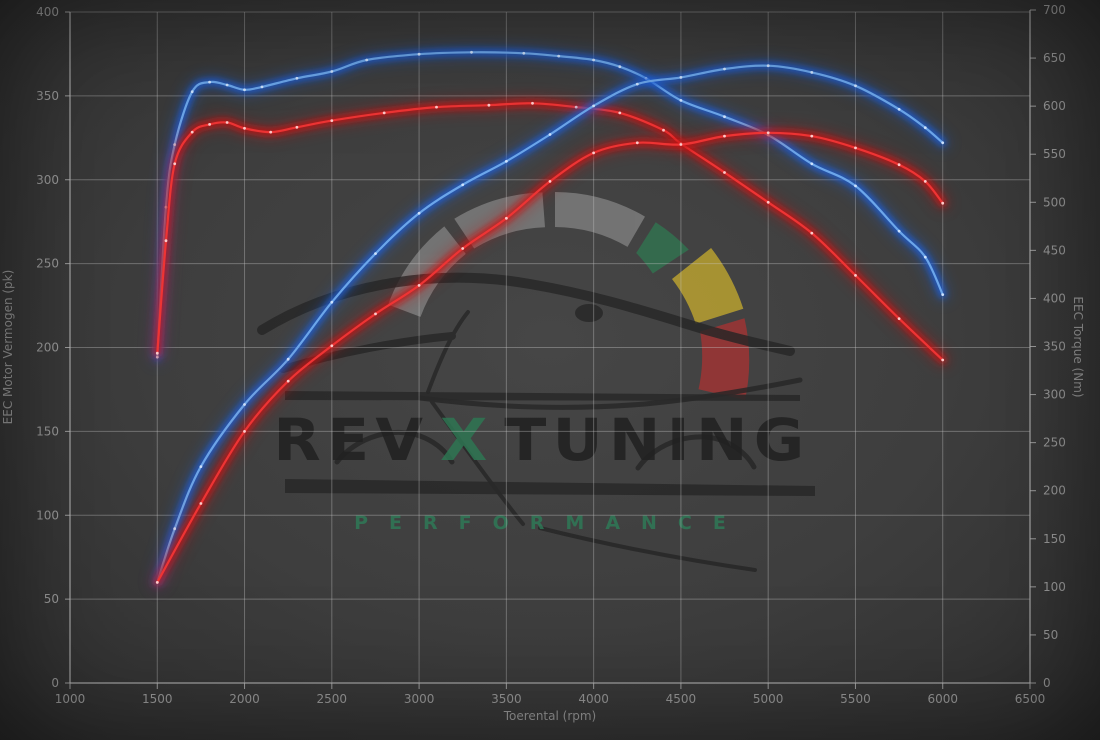 This screenshot has width=1100, height=740. What do you see at coordinates (51, 599) in the screenshot?
I see `y-left-tick-label: 50` at bounding box center [51, 599].